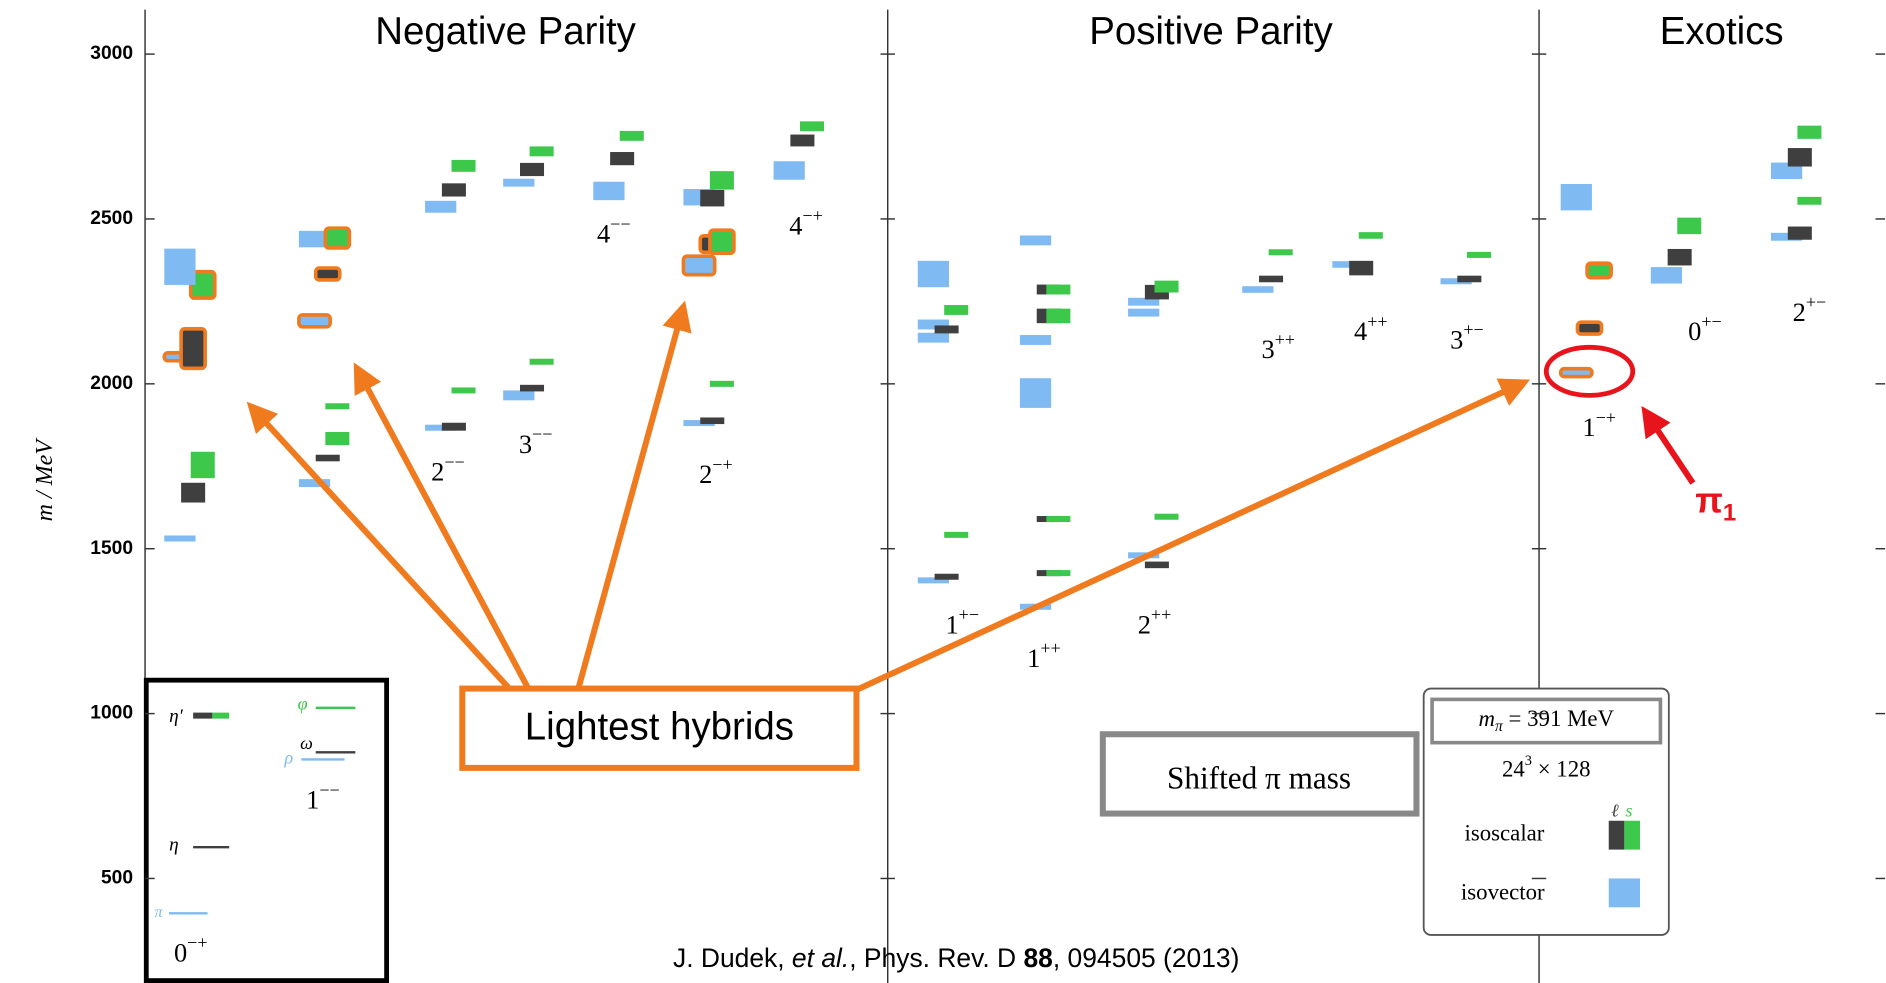 Image resolution: width=1886 pixels, height=983 pixels. I want to click on text: 4, so click(1360, 331).